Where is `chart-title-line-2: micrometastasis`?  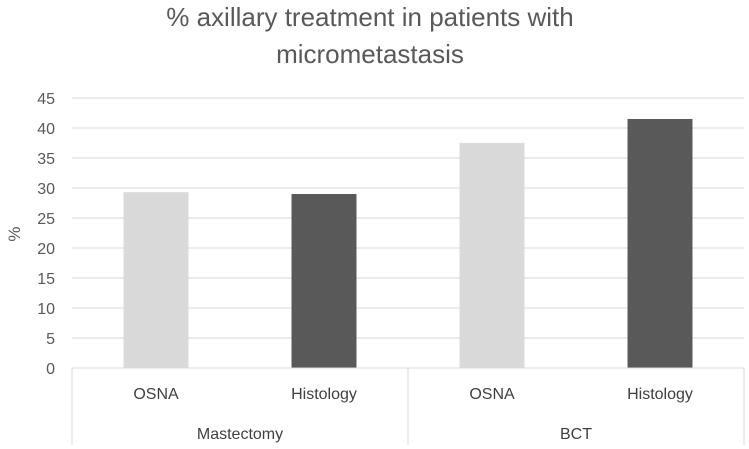
chart-title-line-2: micrometastasis is located at coordinates (370, 54).